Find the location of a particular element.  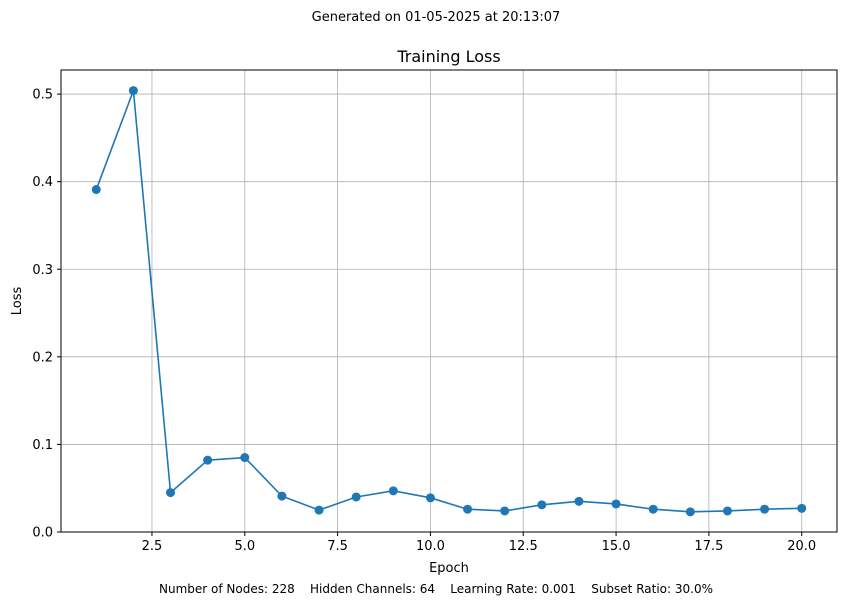

x-tick-label: 10.0 is located at coordinates (430, 546).